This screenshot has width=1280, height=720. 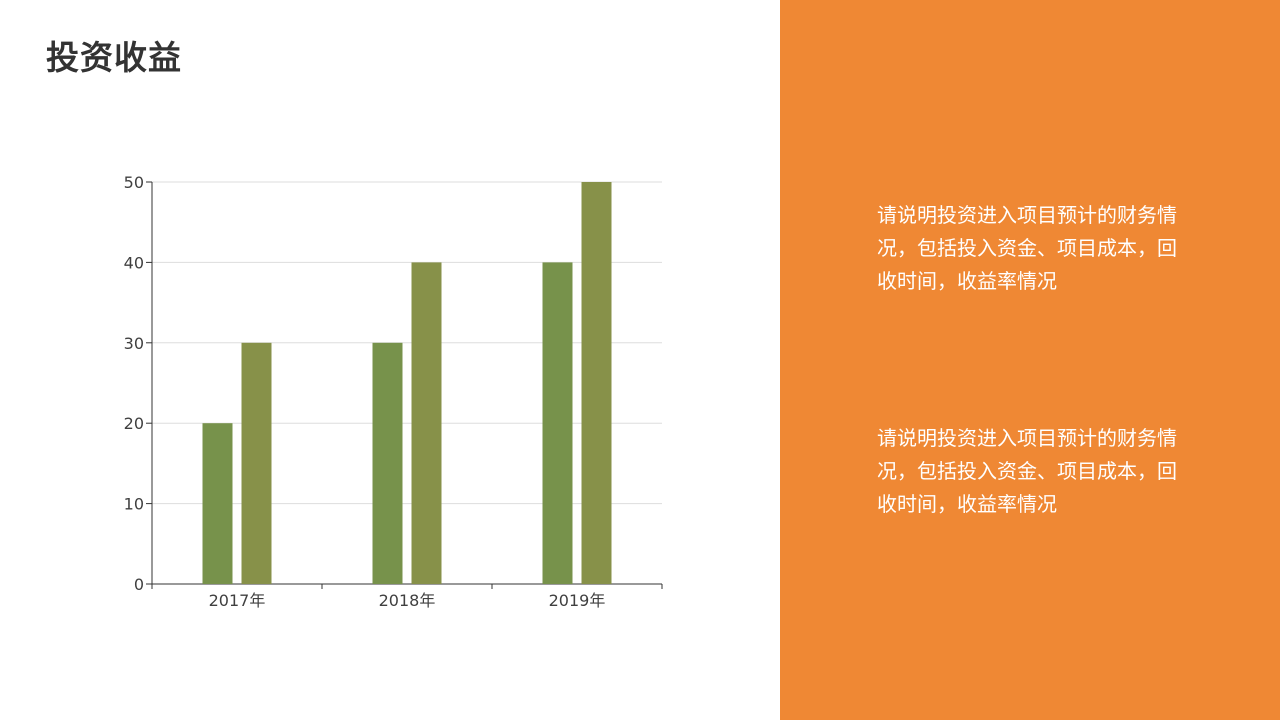 What do you see at coordinates (134, 182) in the screenshot?
I see `y-tick-label: 50` at bounding box center [134, 182].